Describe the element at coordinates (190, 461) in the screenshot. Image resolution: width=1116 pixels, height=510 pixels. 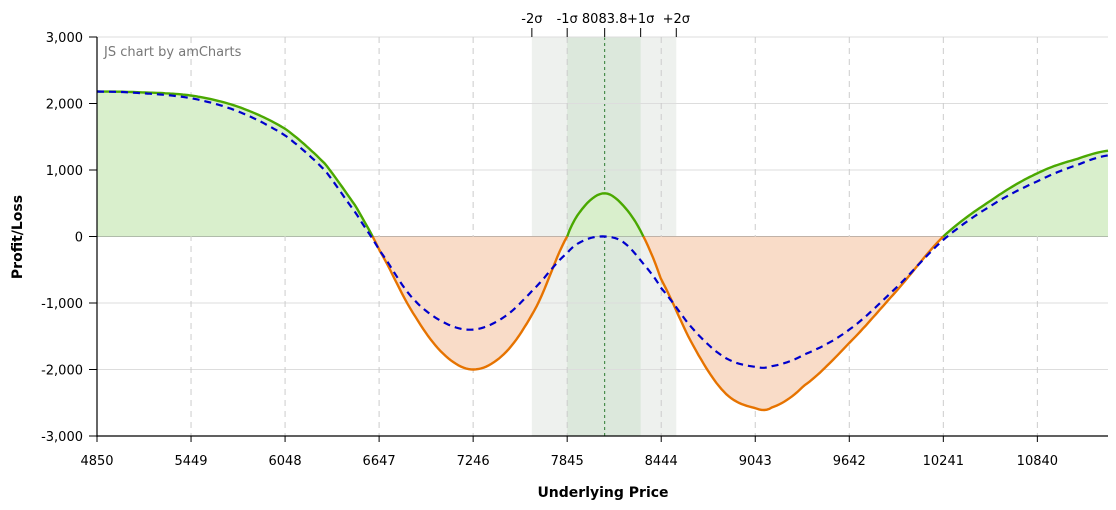
I see `x-tick-label: 5449` at that location.